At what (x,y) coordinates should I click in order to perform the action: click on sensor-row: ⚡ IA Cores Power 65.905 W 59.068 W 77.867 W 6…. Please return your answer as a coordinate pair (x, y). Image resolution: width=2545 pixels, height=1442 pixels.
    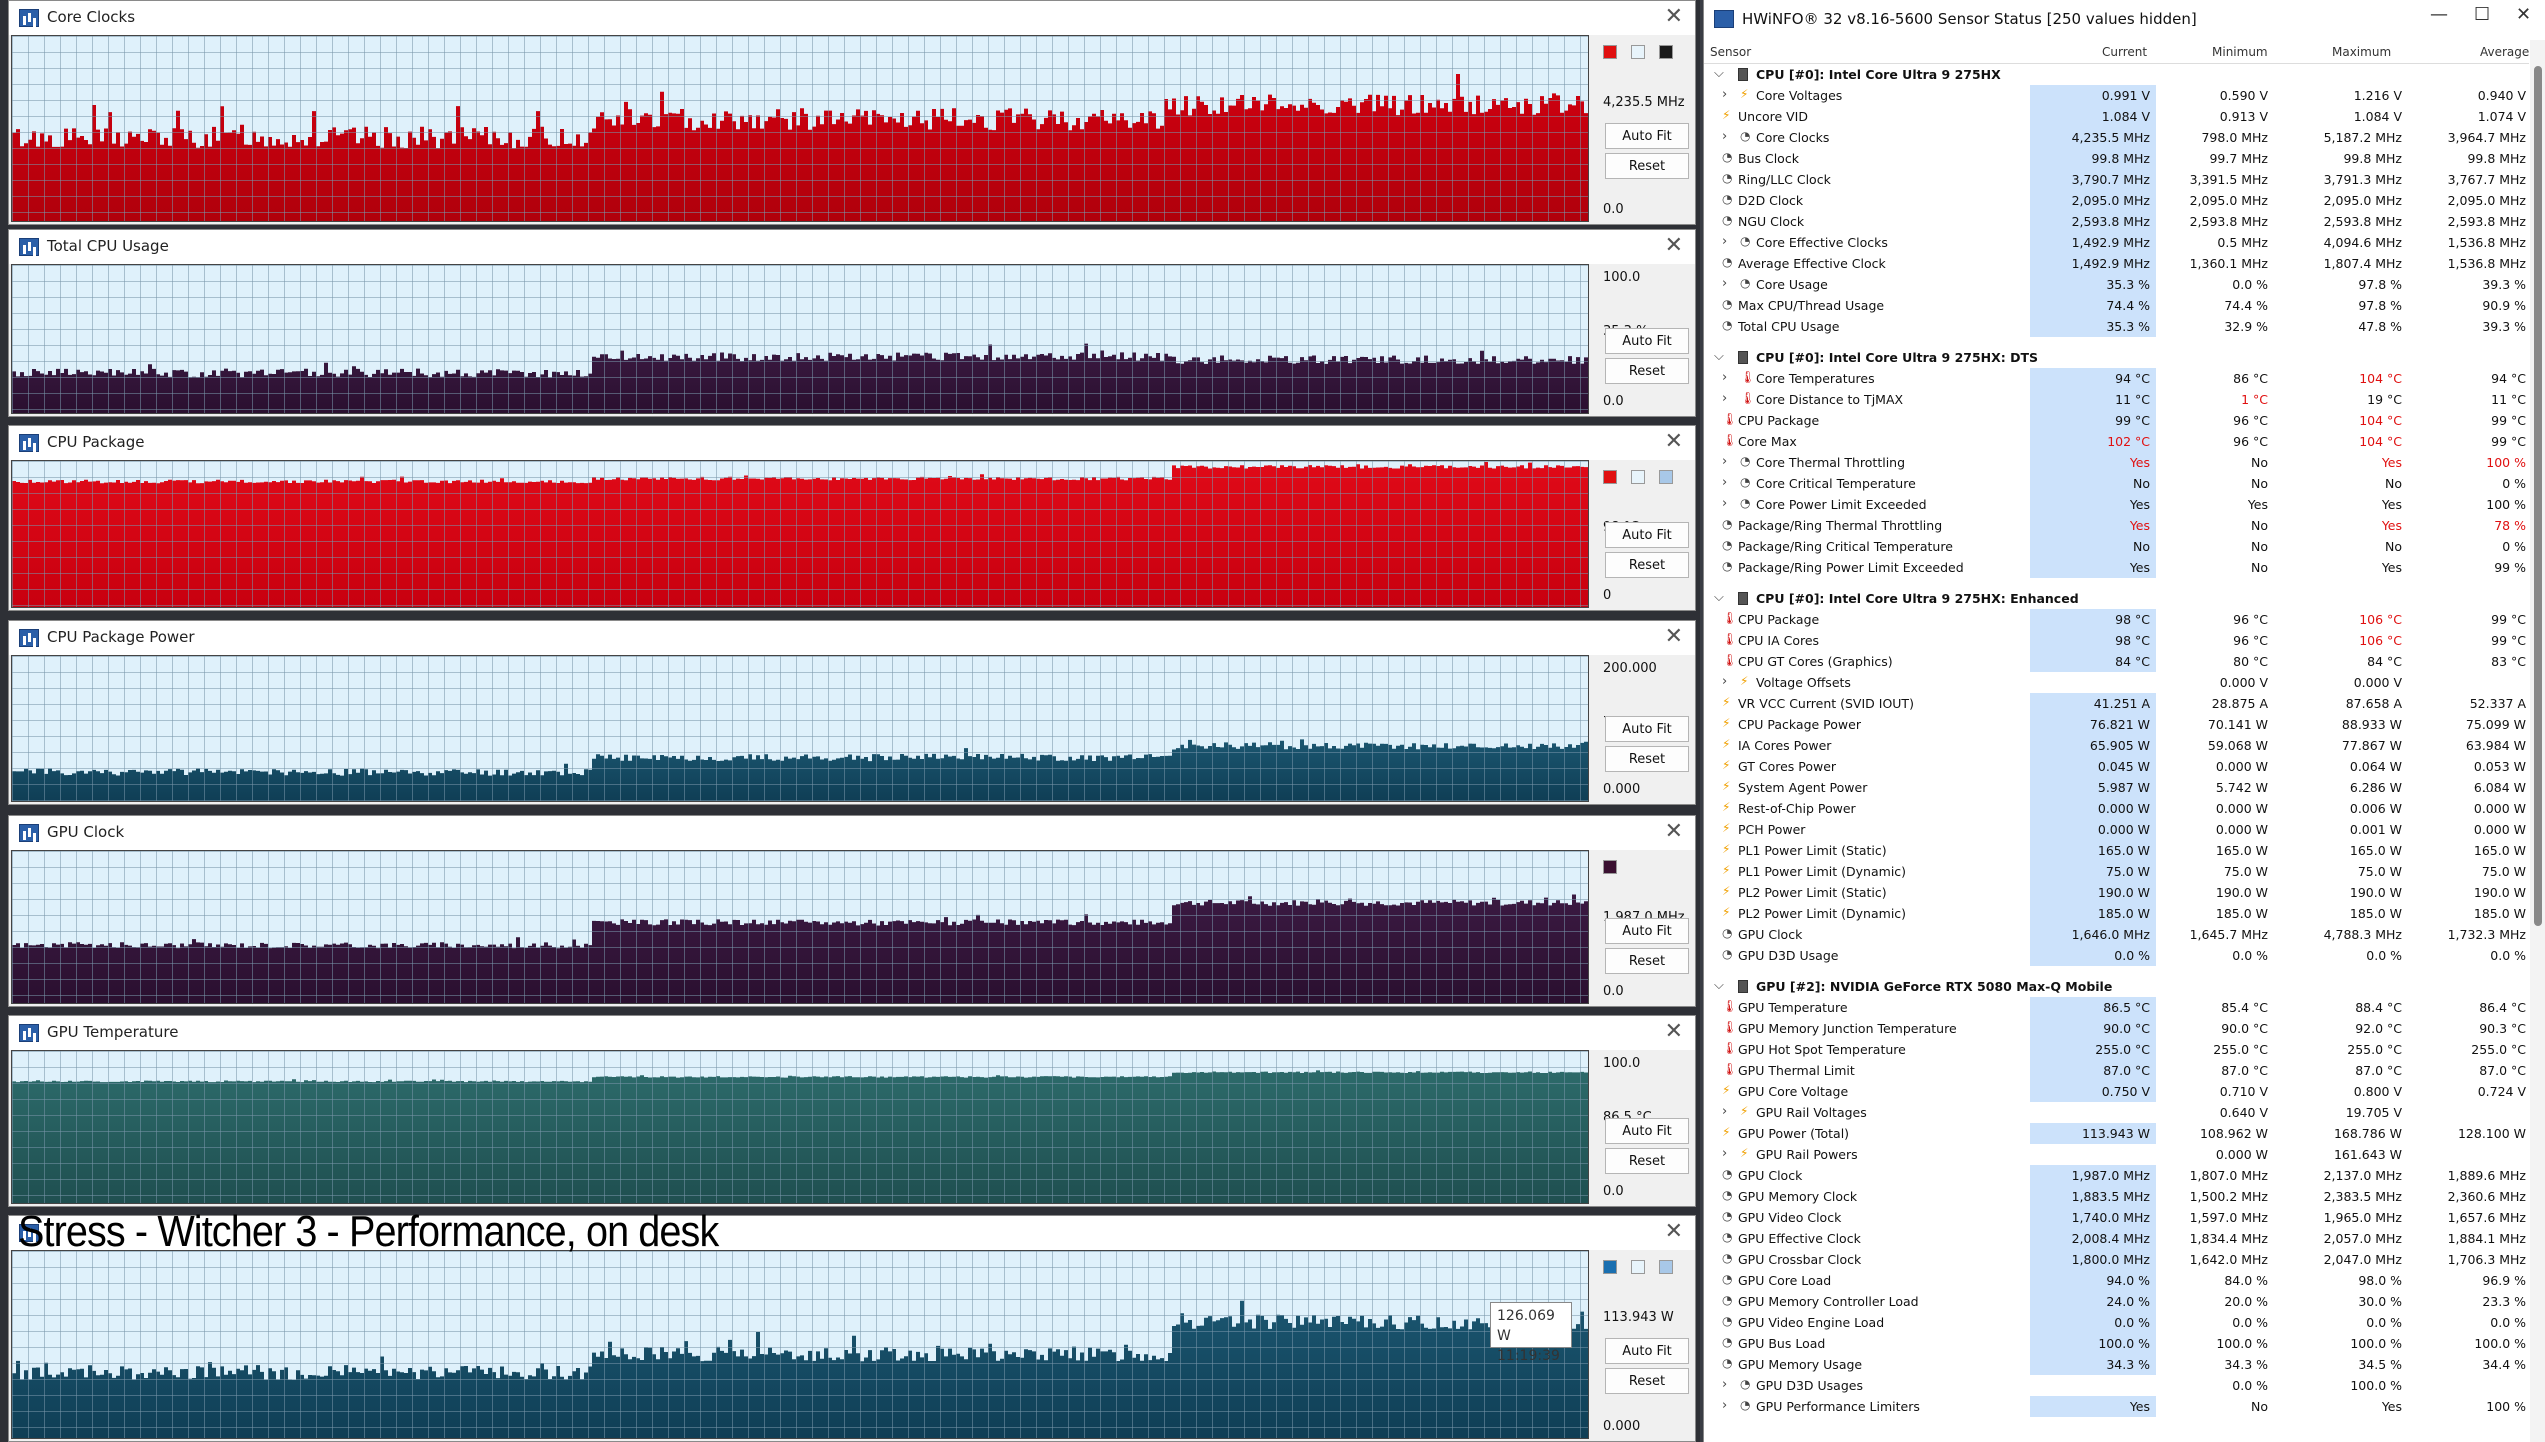
    Looking at the image, I should click on (2116, 745).